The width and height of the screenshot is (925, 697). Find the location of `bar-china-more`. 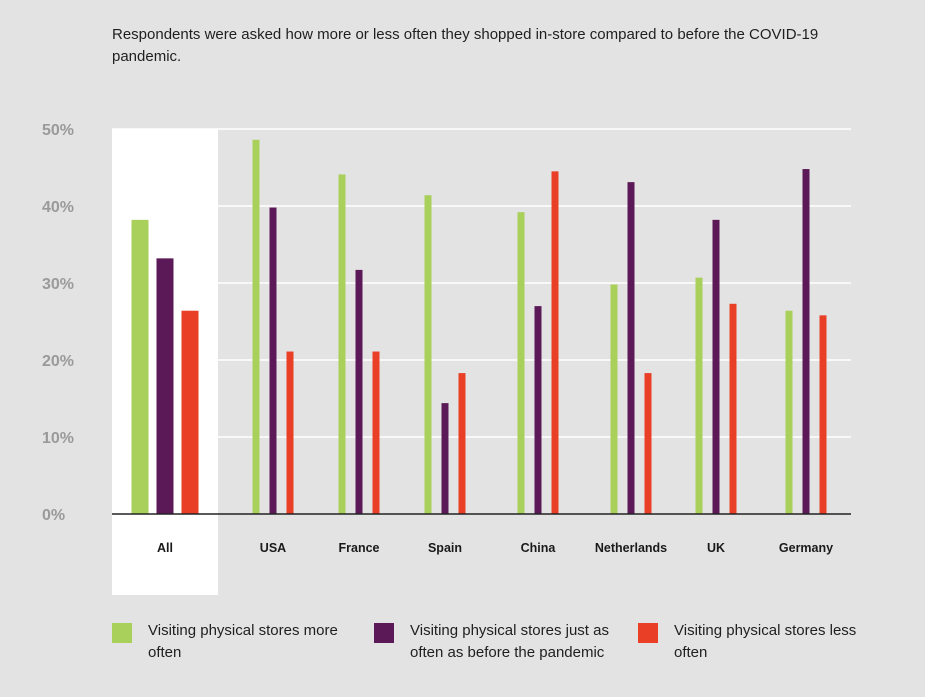

bar-china-more is located at coordinates (521, 363).